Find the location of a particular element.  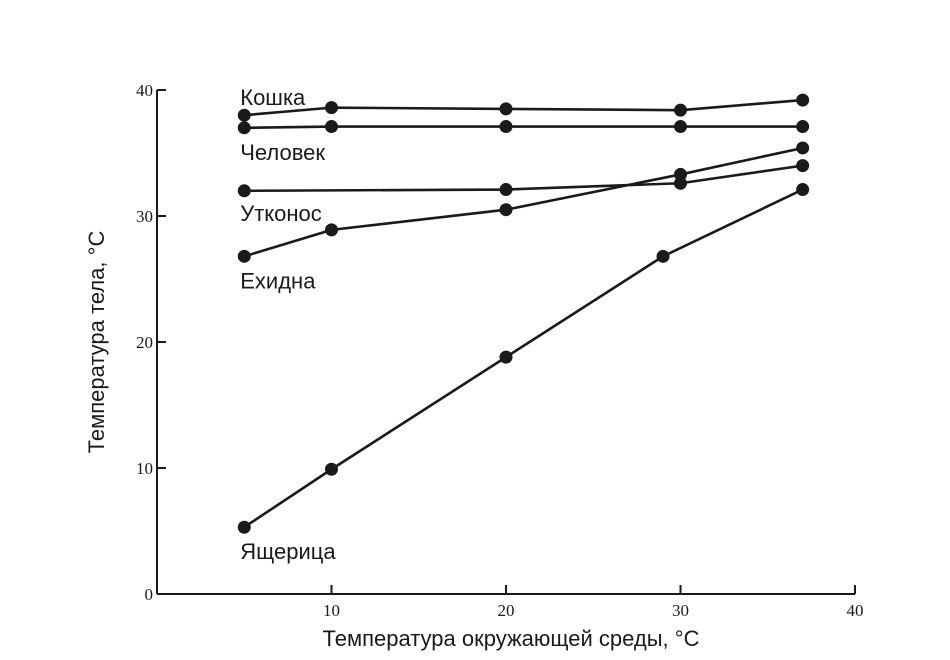

x-tick-label: 20 is located at coordinates (506, 610).